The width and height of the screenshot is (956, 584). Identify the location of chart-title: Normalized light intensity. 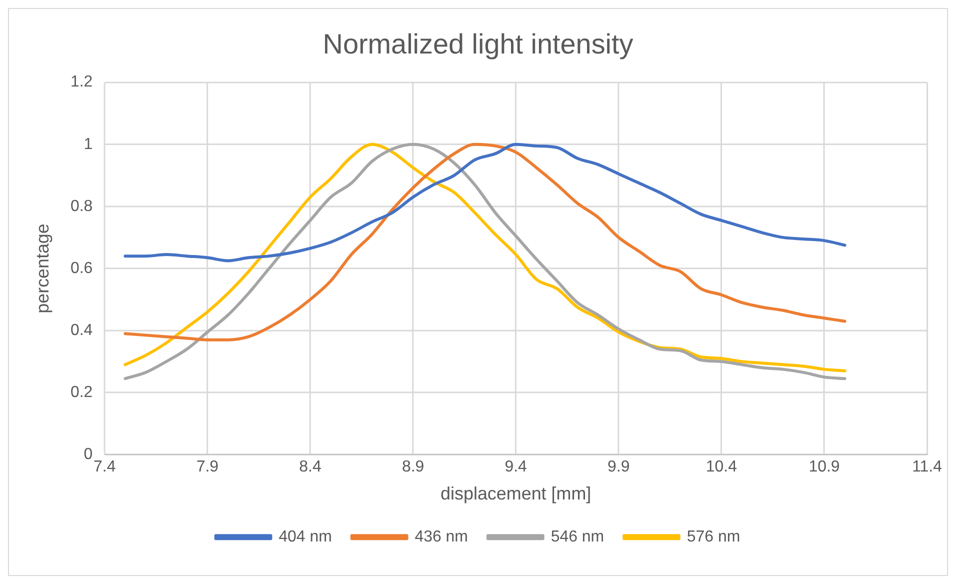
(478, 44).